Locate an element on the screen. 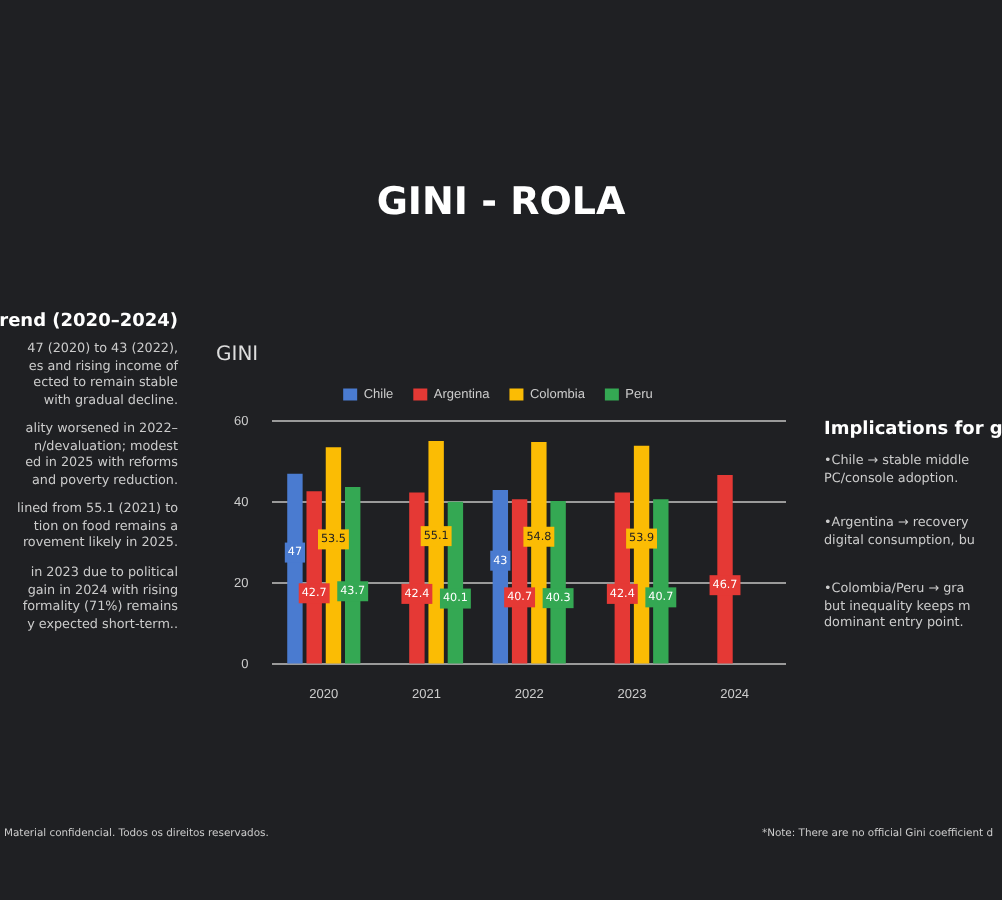 This screenshot has width=1002, height=900. chart-subtitle: GINI is located at coordinates (237, 355).